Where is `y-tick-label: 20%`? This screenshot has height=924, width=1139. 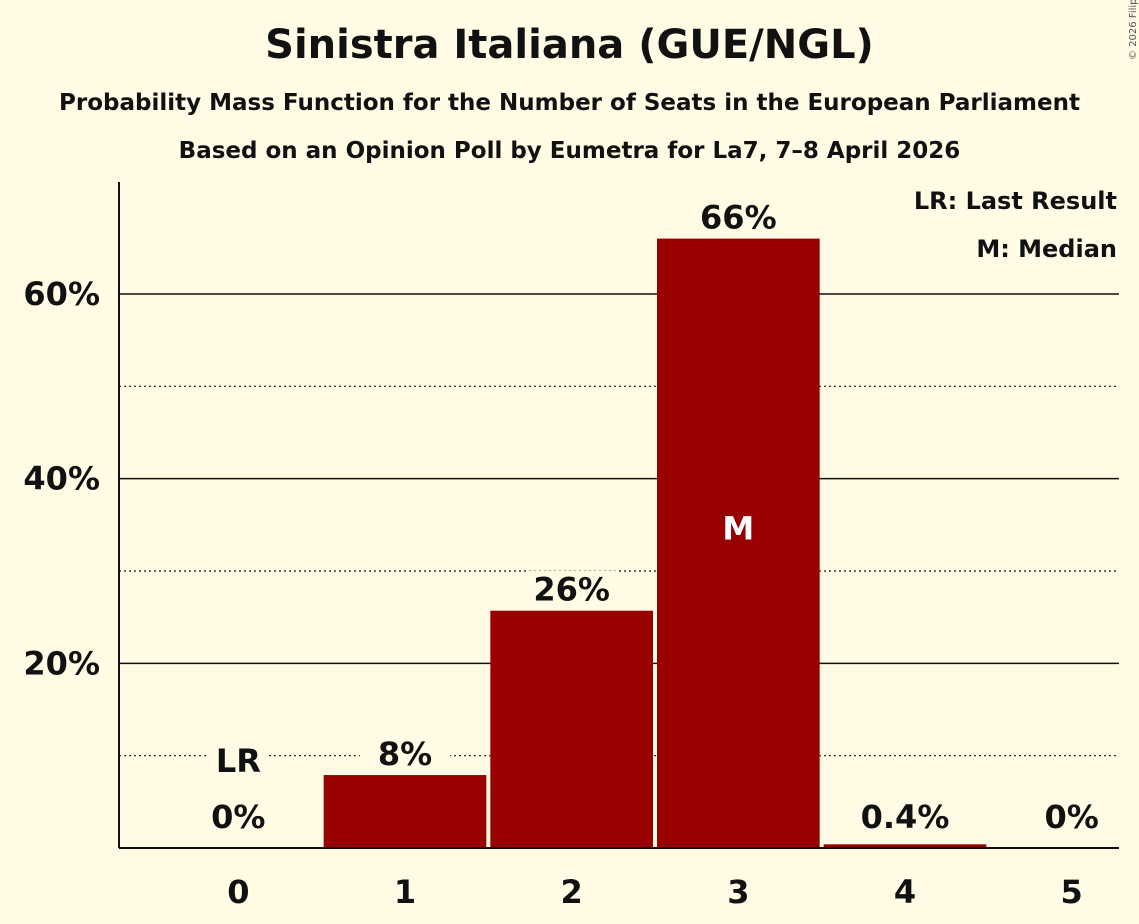 y-tick-label: 20% is located at coordinates (61, 663).